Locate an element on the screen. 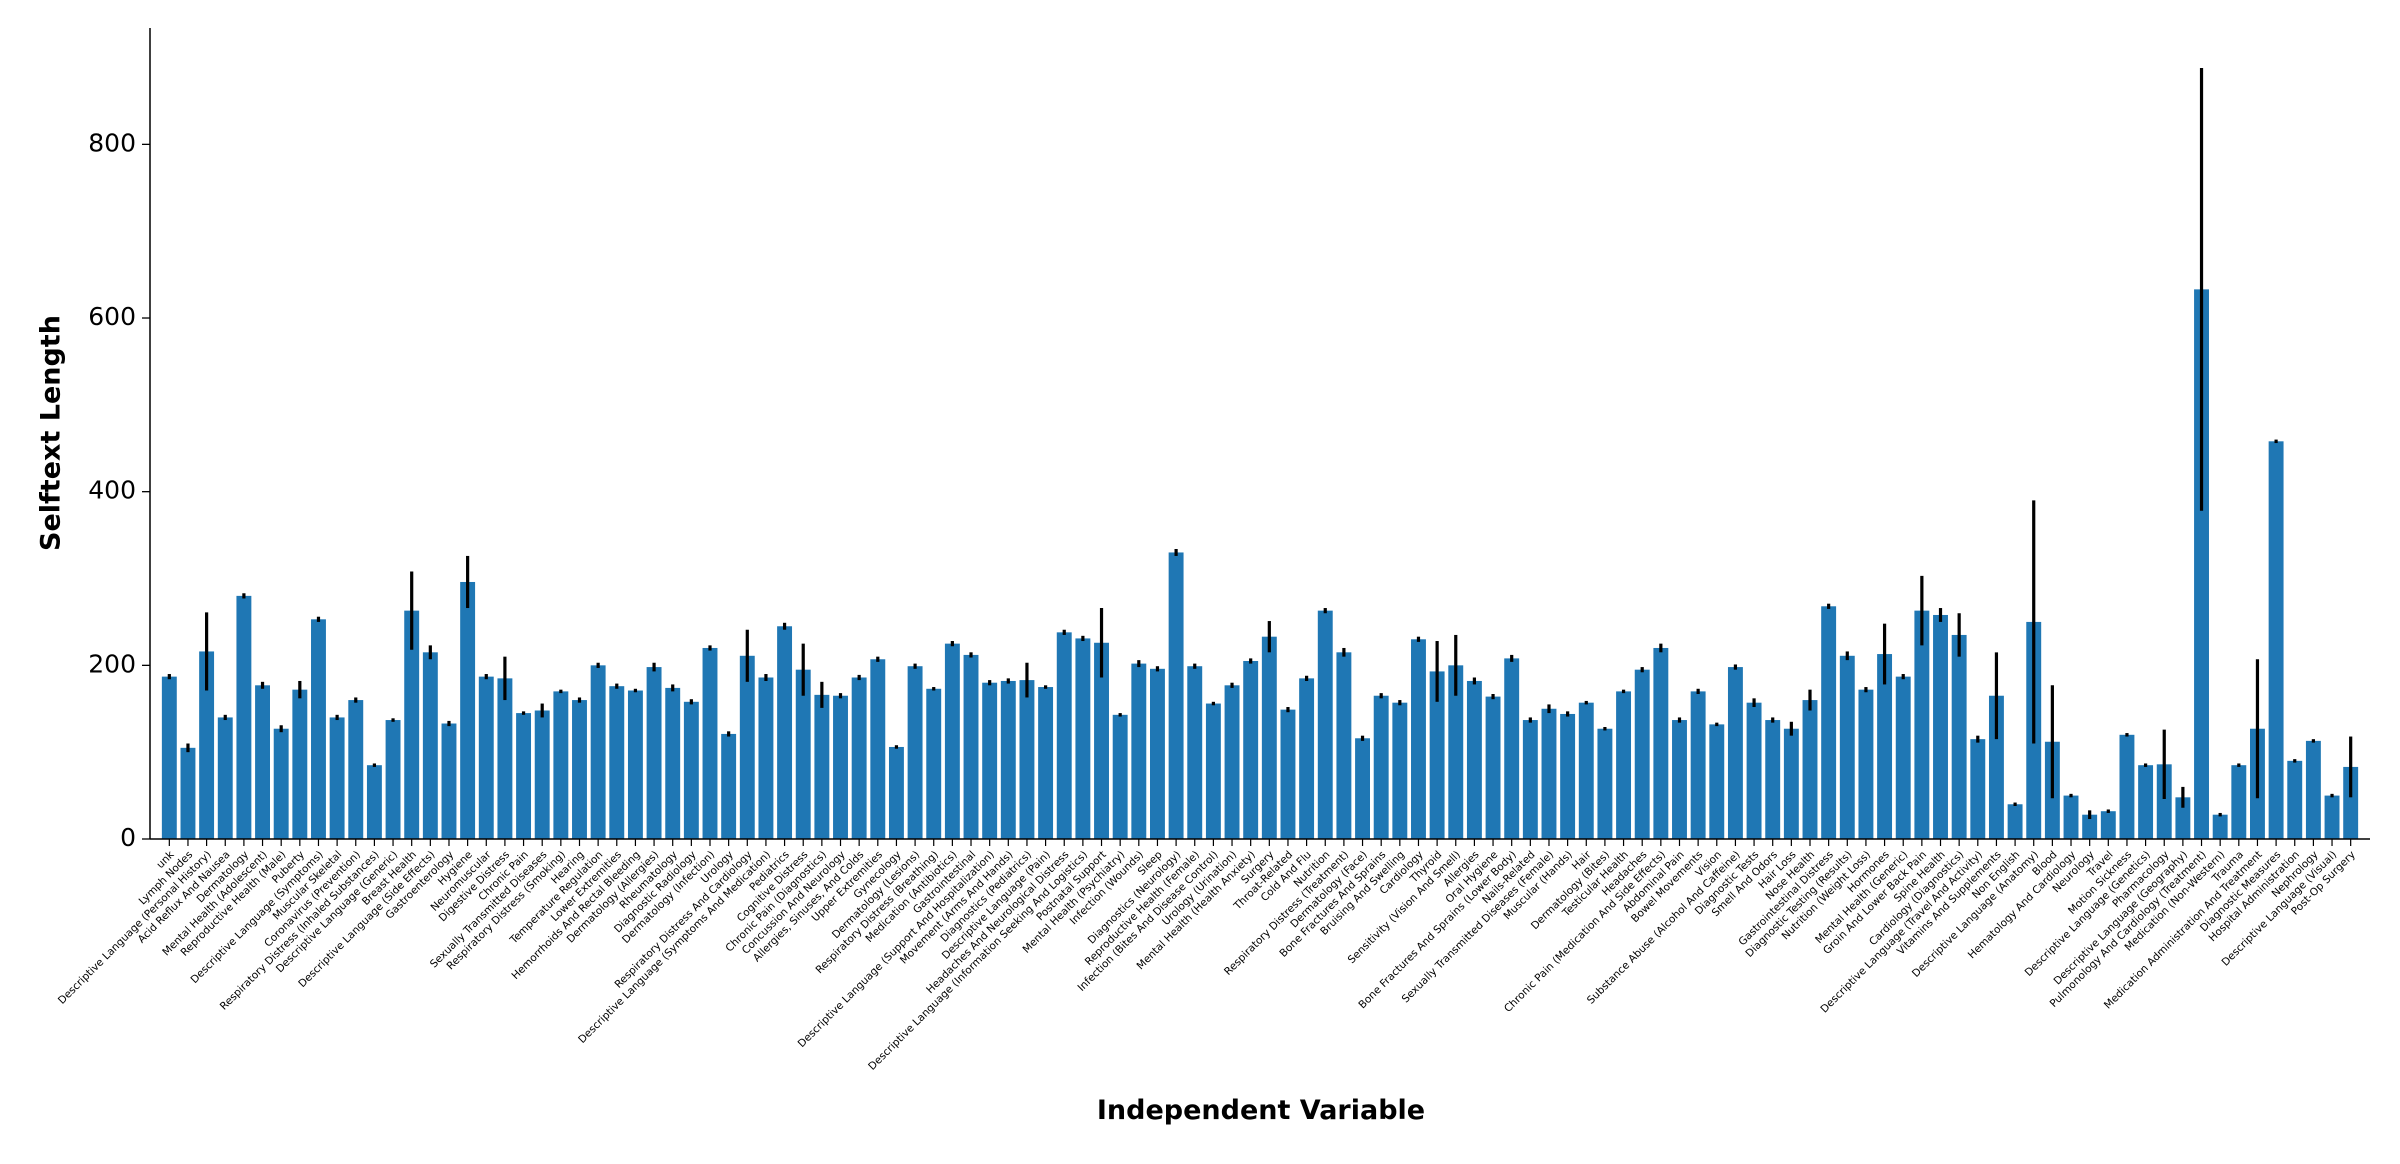 Image resolution: width=2400 pixels, height=1164 pixels. y-tick-label: 200 is located at coordinates (112, 663).